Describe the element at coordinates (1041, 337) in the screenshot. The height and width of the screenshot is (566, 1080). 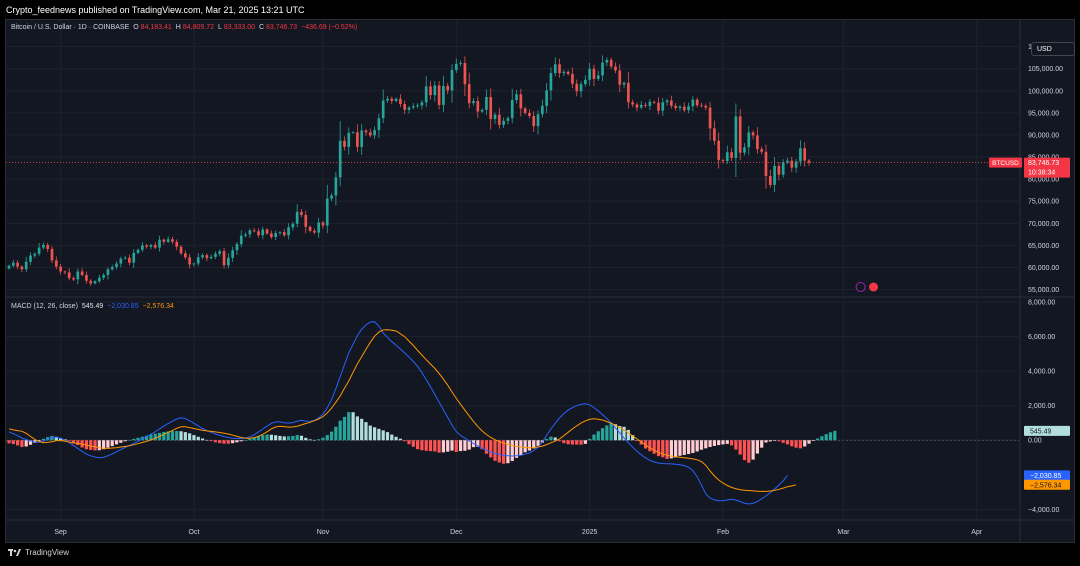
I see `macd-tick-label: 6,000.00` at that location.